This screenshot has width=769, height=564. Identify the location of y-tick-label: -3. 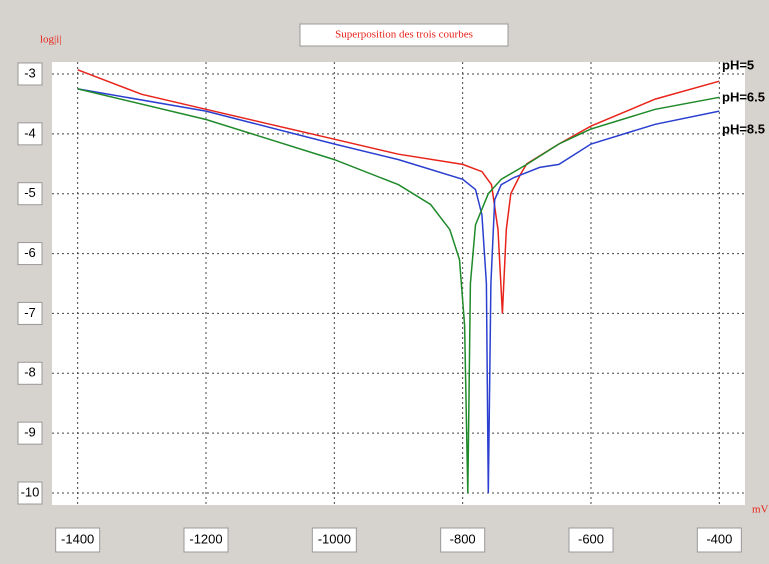
(30, 72).